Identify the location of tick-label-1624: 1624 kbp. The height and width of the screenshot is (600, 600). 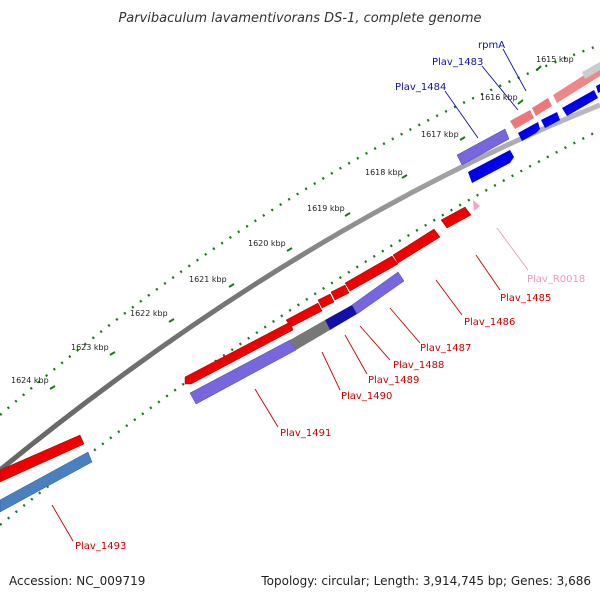
(30, 380).